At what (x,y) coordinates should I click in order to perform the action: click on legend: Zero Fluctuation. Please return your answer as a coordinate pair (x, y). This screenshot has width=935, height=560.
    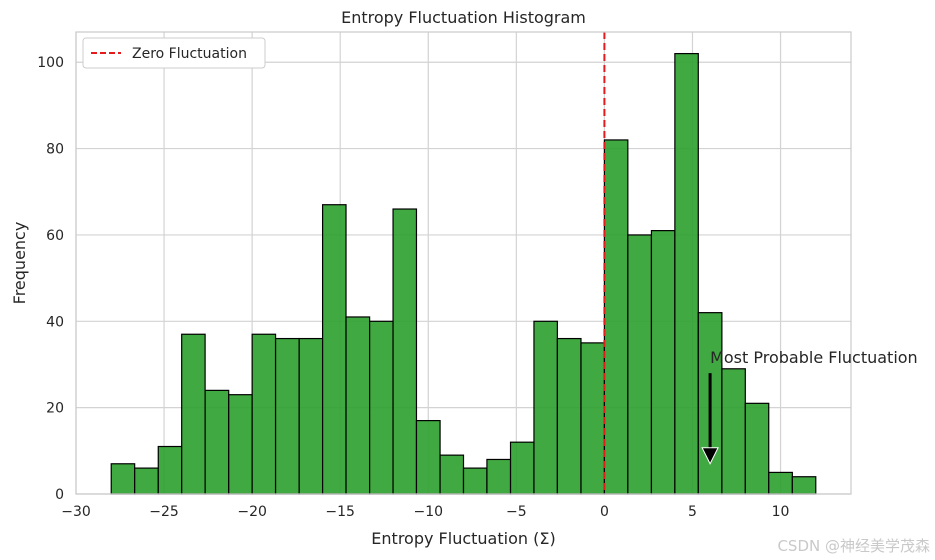
    Looking at the image, I should click on (174, 53).